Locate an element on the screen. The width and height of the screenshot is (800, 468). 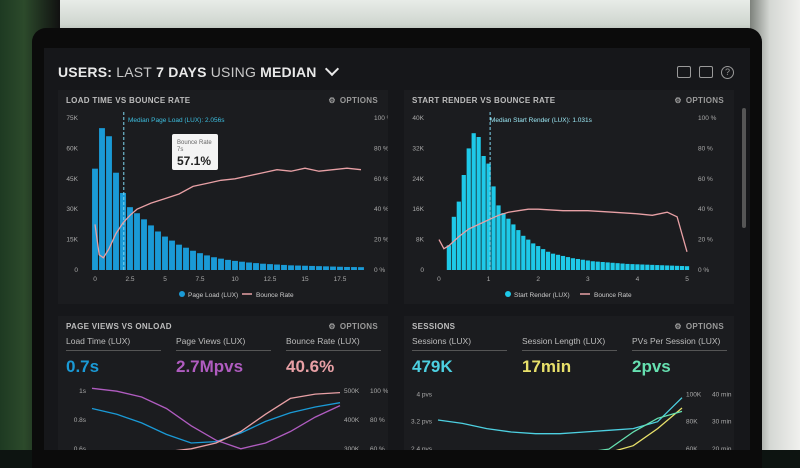
export-icon is located at coordinates (706, 72).